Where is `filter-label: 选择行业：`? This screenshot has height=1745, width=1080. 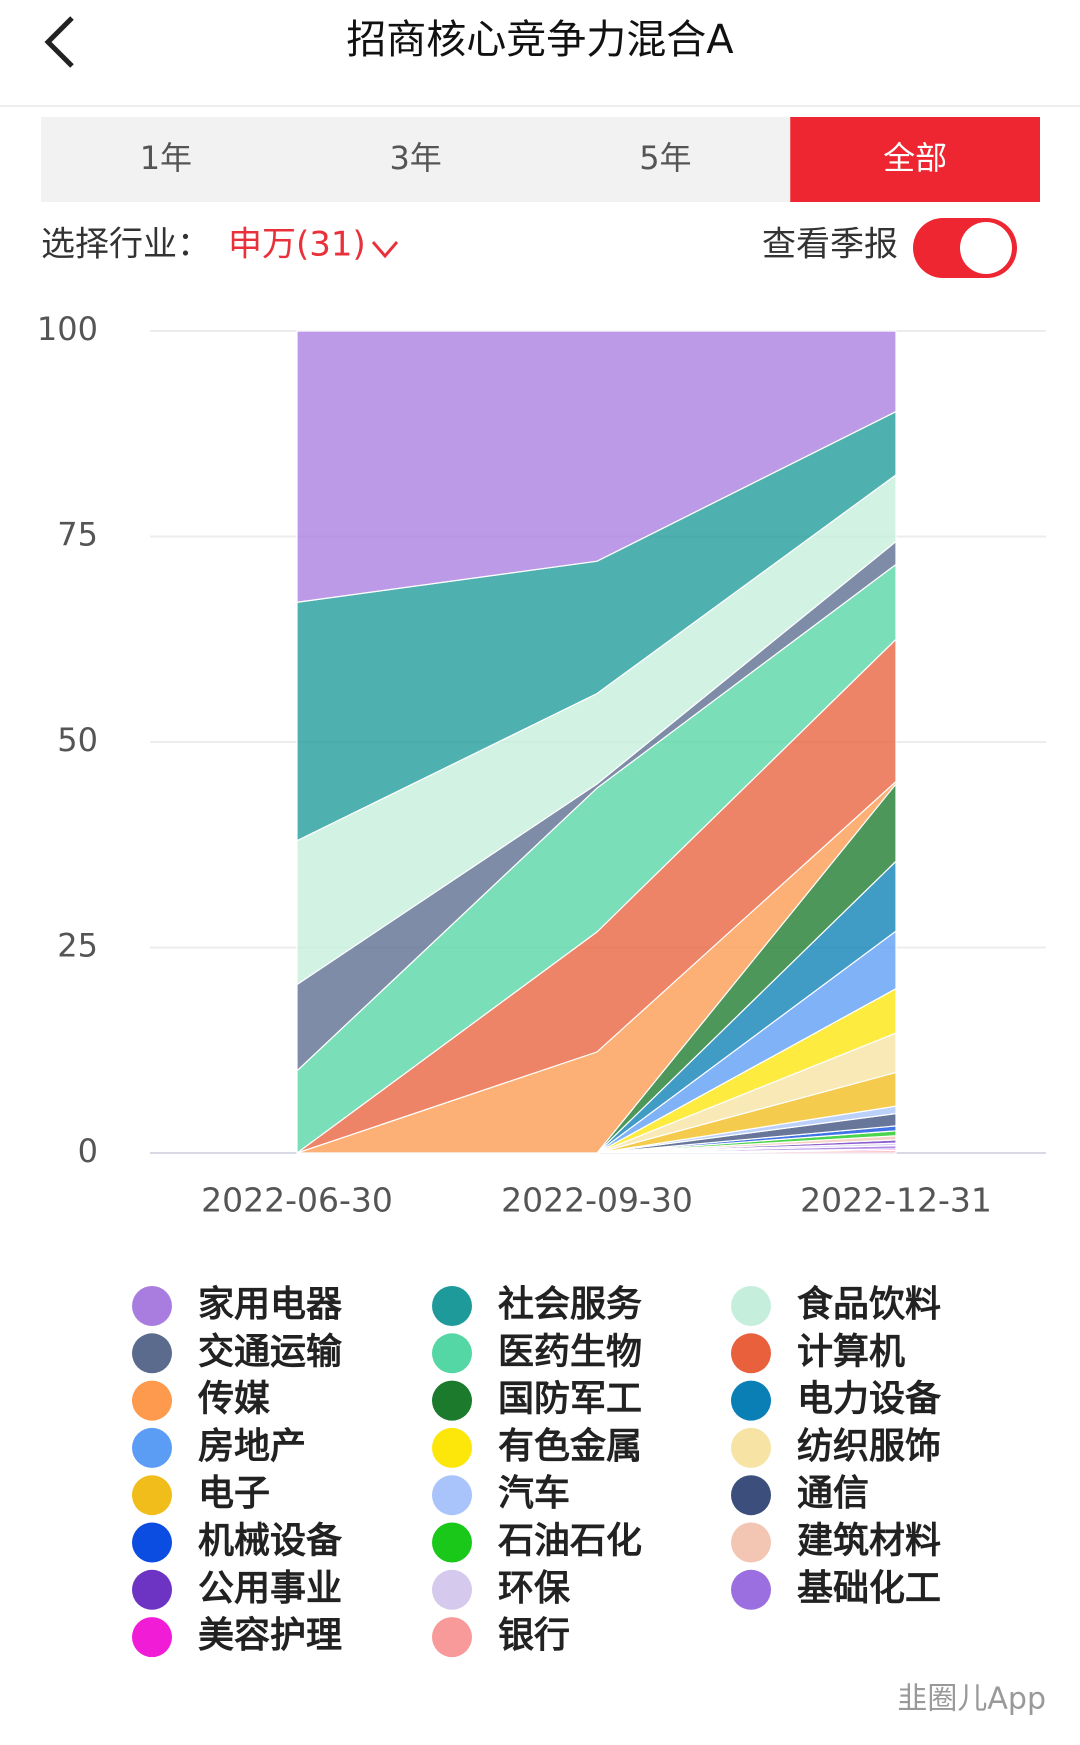
filter-label: 选择行业： is located at coordinates (126, 245).